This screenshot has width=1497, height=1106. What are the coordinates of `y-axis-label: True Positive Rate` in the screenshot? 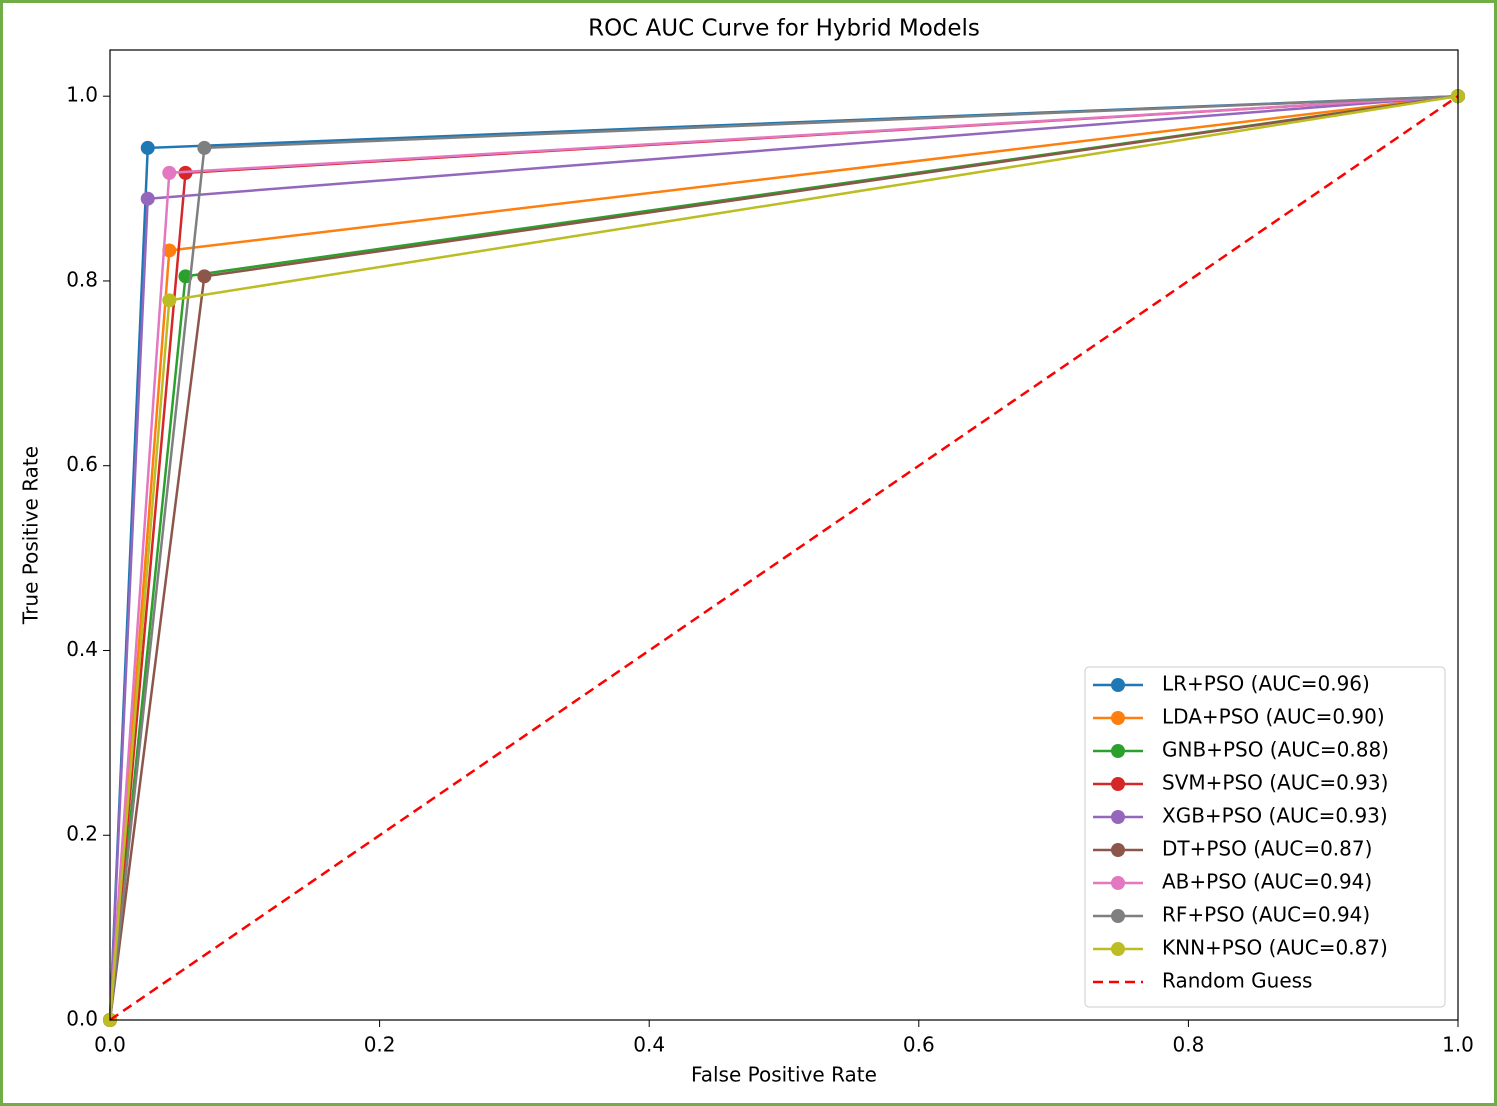 It's located at (31, 535).